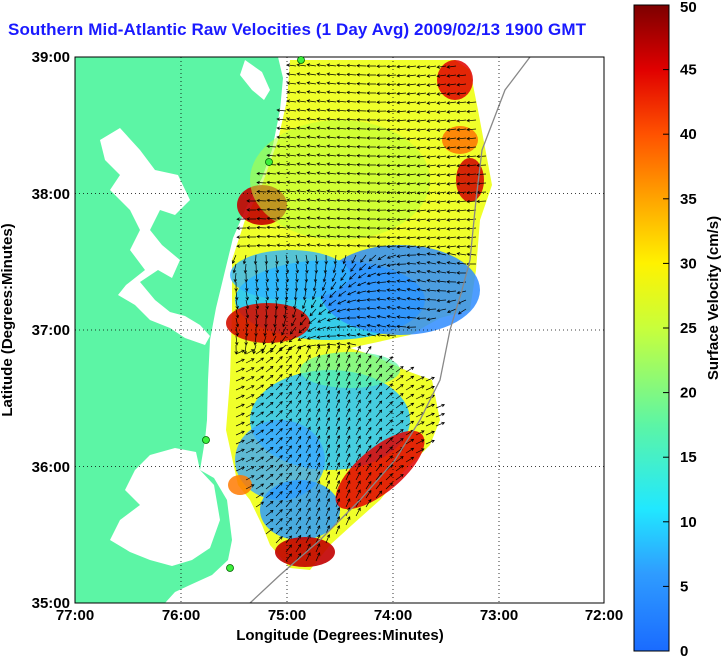  Describe the element at coordinates (604, 615) in the screenshot. I see `x-tick-label: 72:00` at that location.